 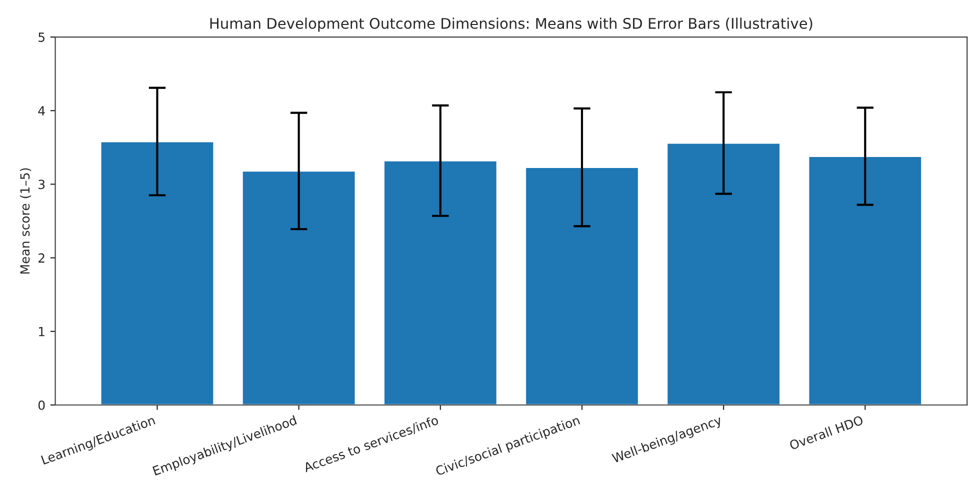 I want to click on y-tick-label: 1, so click(x=41, y=331).